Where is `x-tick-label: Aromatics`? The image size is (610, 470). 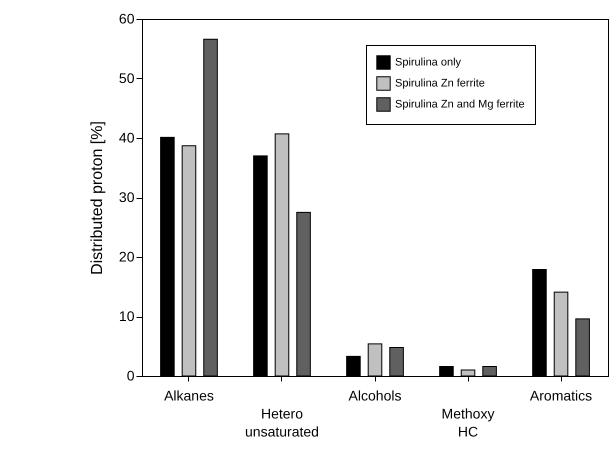
x-tick-label: Aromatics is located at coordinates (561, 396).